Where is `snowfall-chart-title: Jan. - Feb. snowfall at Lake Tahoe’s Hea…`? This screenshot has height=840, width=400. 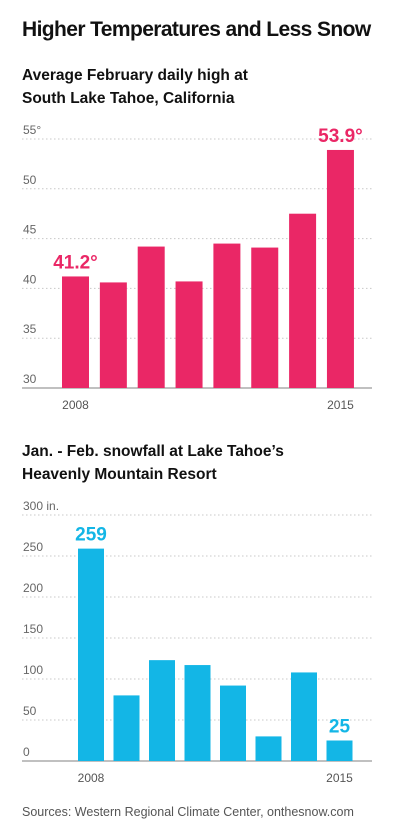 snowfall-chart-title: Jan. - Feb. snowfall at Lake Tahoe’s Hea… is located at coordinates (202, 463).